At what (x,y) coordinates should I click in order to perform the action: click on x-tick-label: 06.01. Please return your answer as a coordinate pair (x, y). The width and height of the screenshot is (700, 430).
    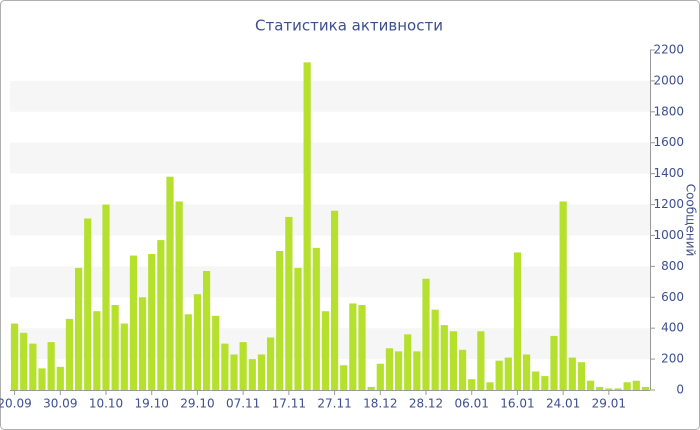
    Looking at the image, I should click on (472, 404).